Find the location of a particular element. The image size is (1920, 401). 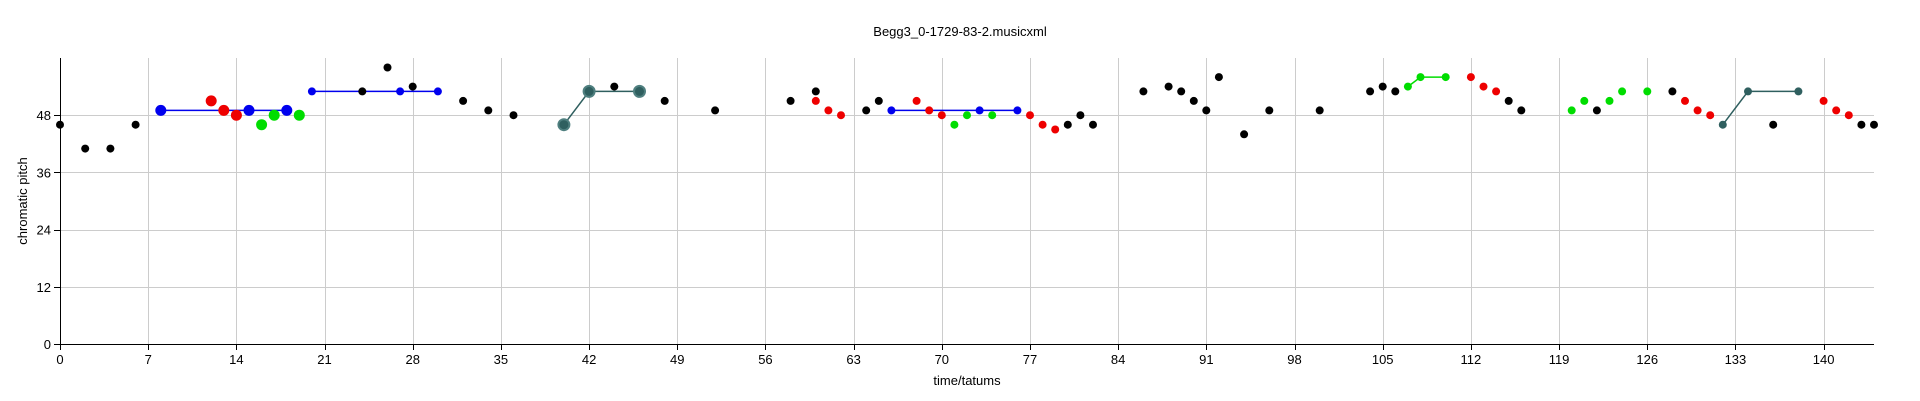

x-tick-label: 126 is located at coordinates (1647, 359).